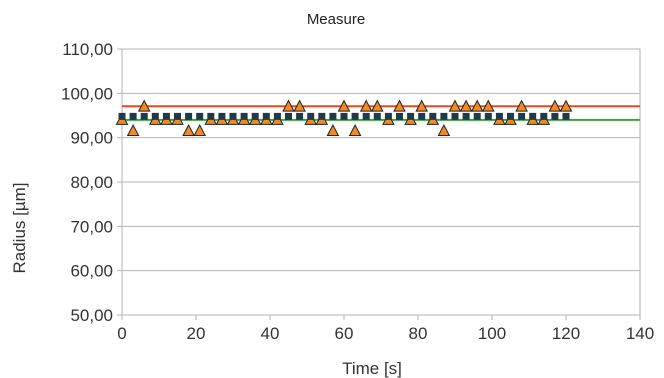  I want to click on x-tick-label: 60, so click(344, 333).